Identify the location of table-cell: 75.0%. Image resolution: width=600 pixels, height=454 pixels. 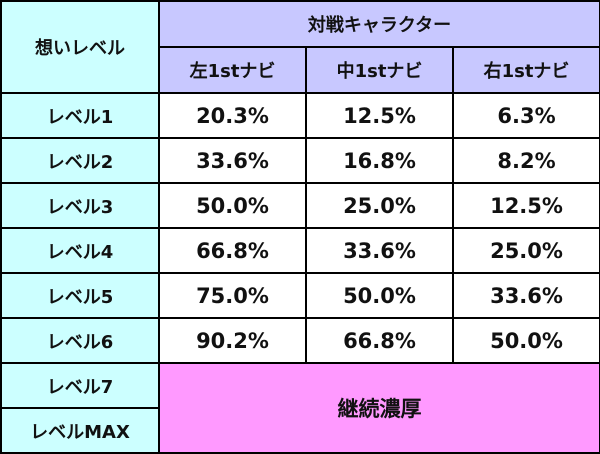
(232, 295).